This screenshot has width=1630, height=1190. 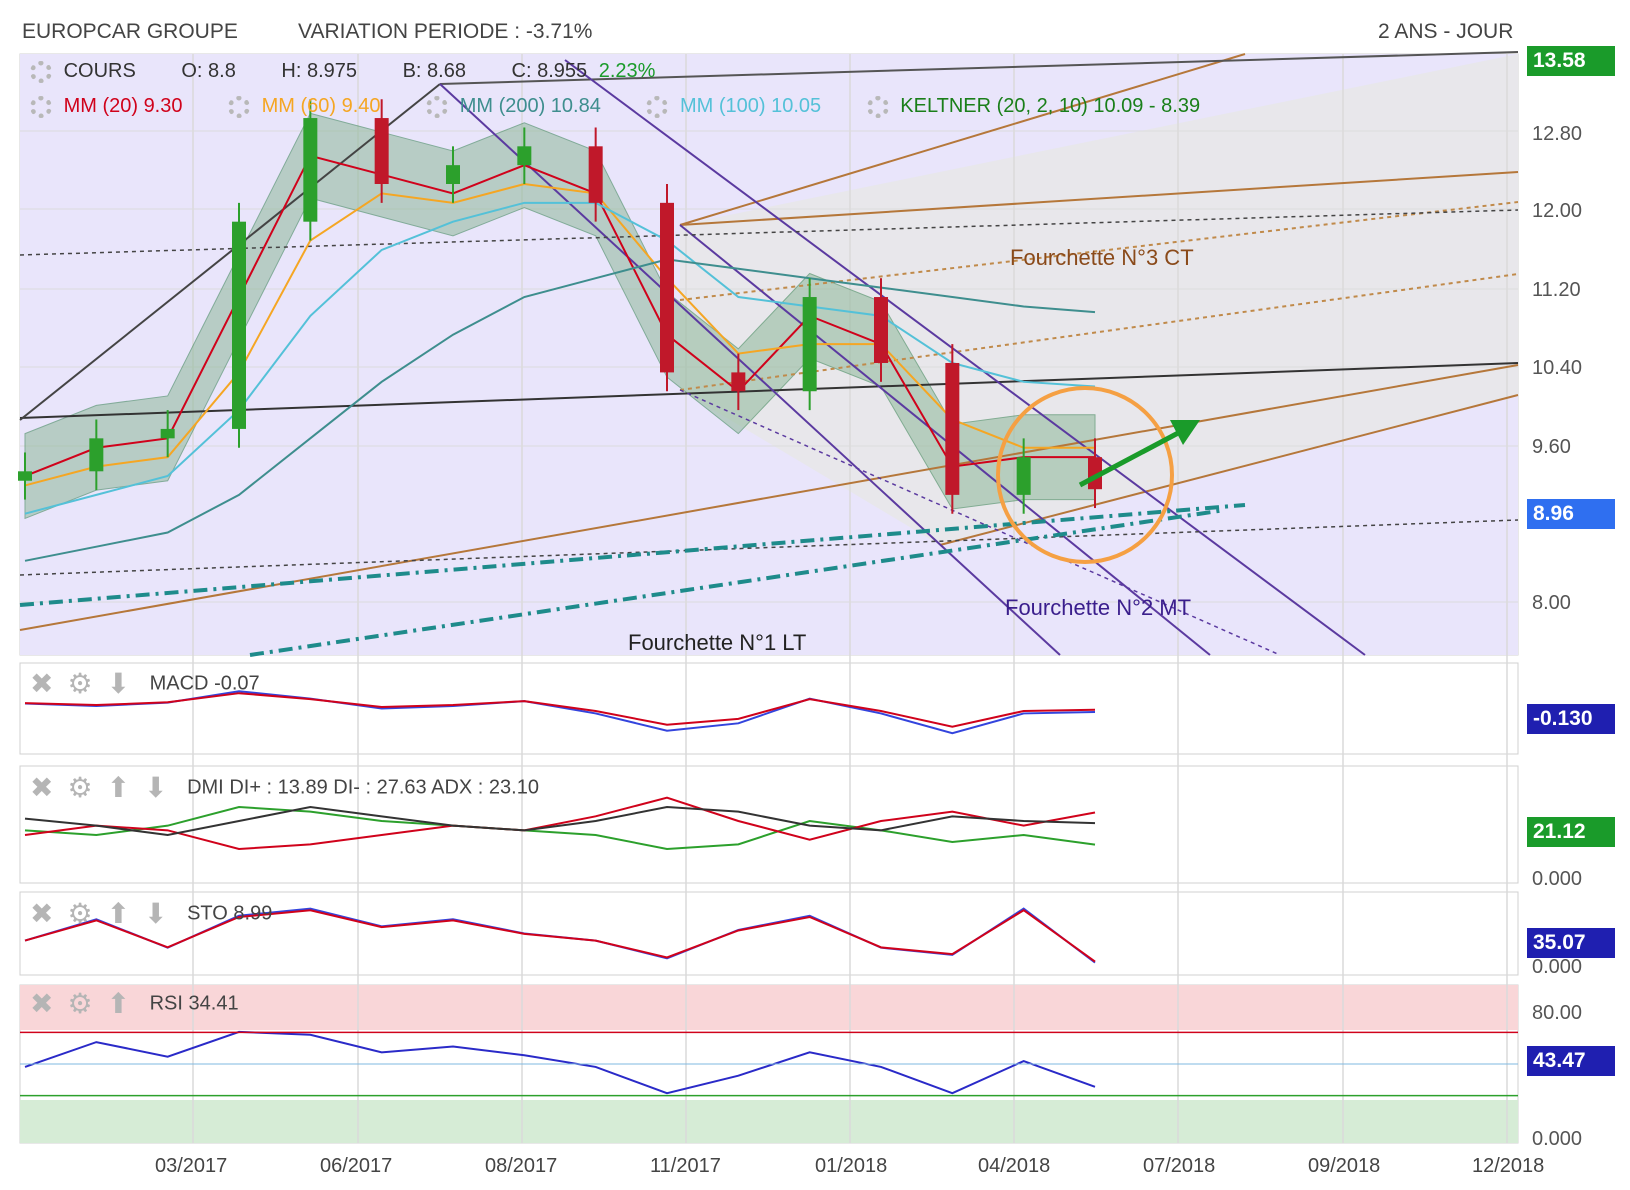 What do you see at coordinates (717, 642) in the screenshot?
I see `fork1-label: Fourchette N°1 LT` at bounding box center [717, 642].